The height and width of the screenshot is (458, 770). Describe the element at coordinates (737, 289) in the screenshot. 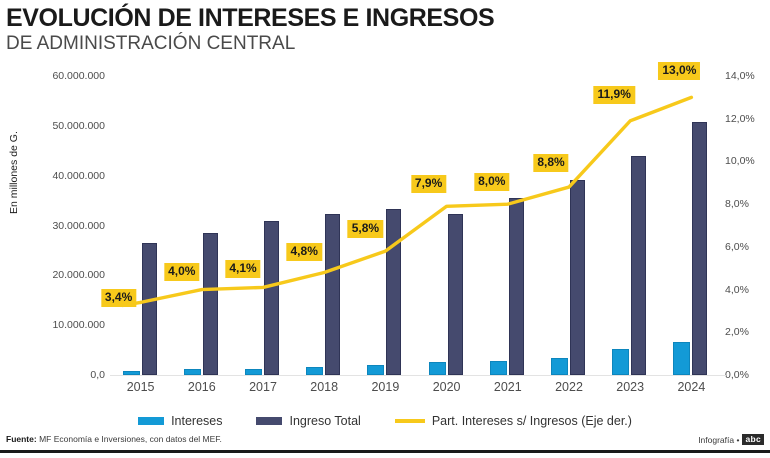

I see `y2-tick-label: 4,0%` at that location.